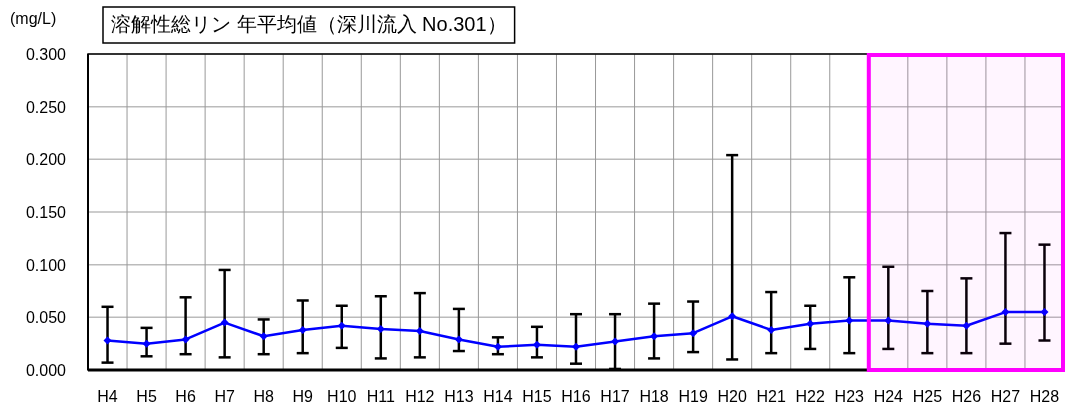 This screenshot has width=1065, height=408. I want to click on y-axis-title: (mg/L), so click(33, 18).